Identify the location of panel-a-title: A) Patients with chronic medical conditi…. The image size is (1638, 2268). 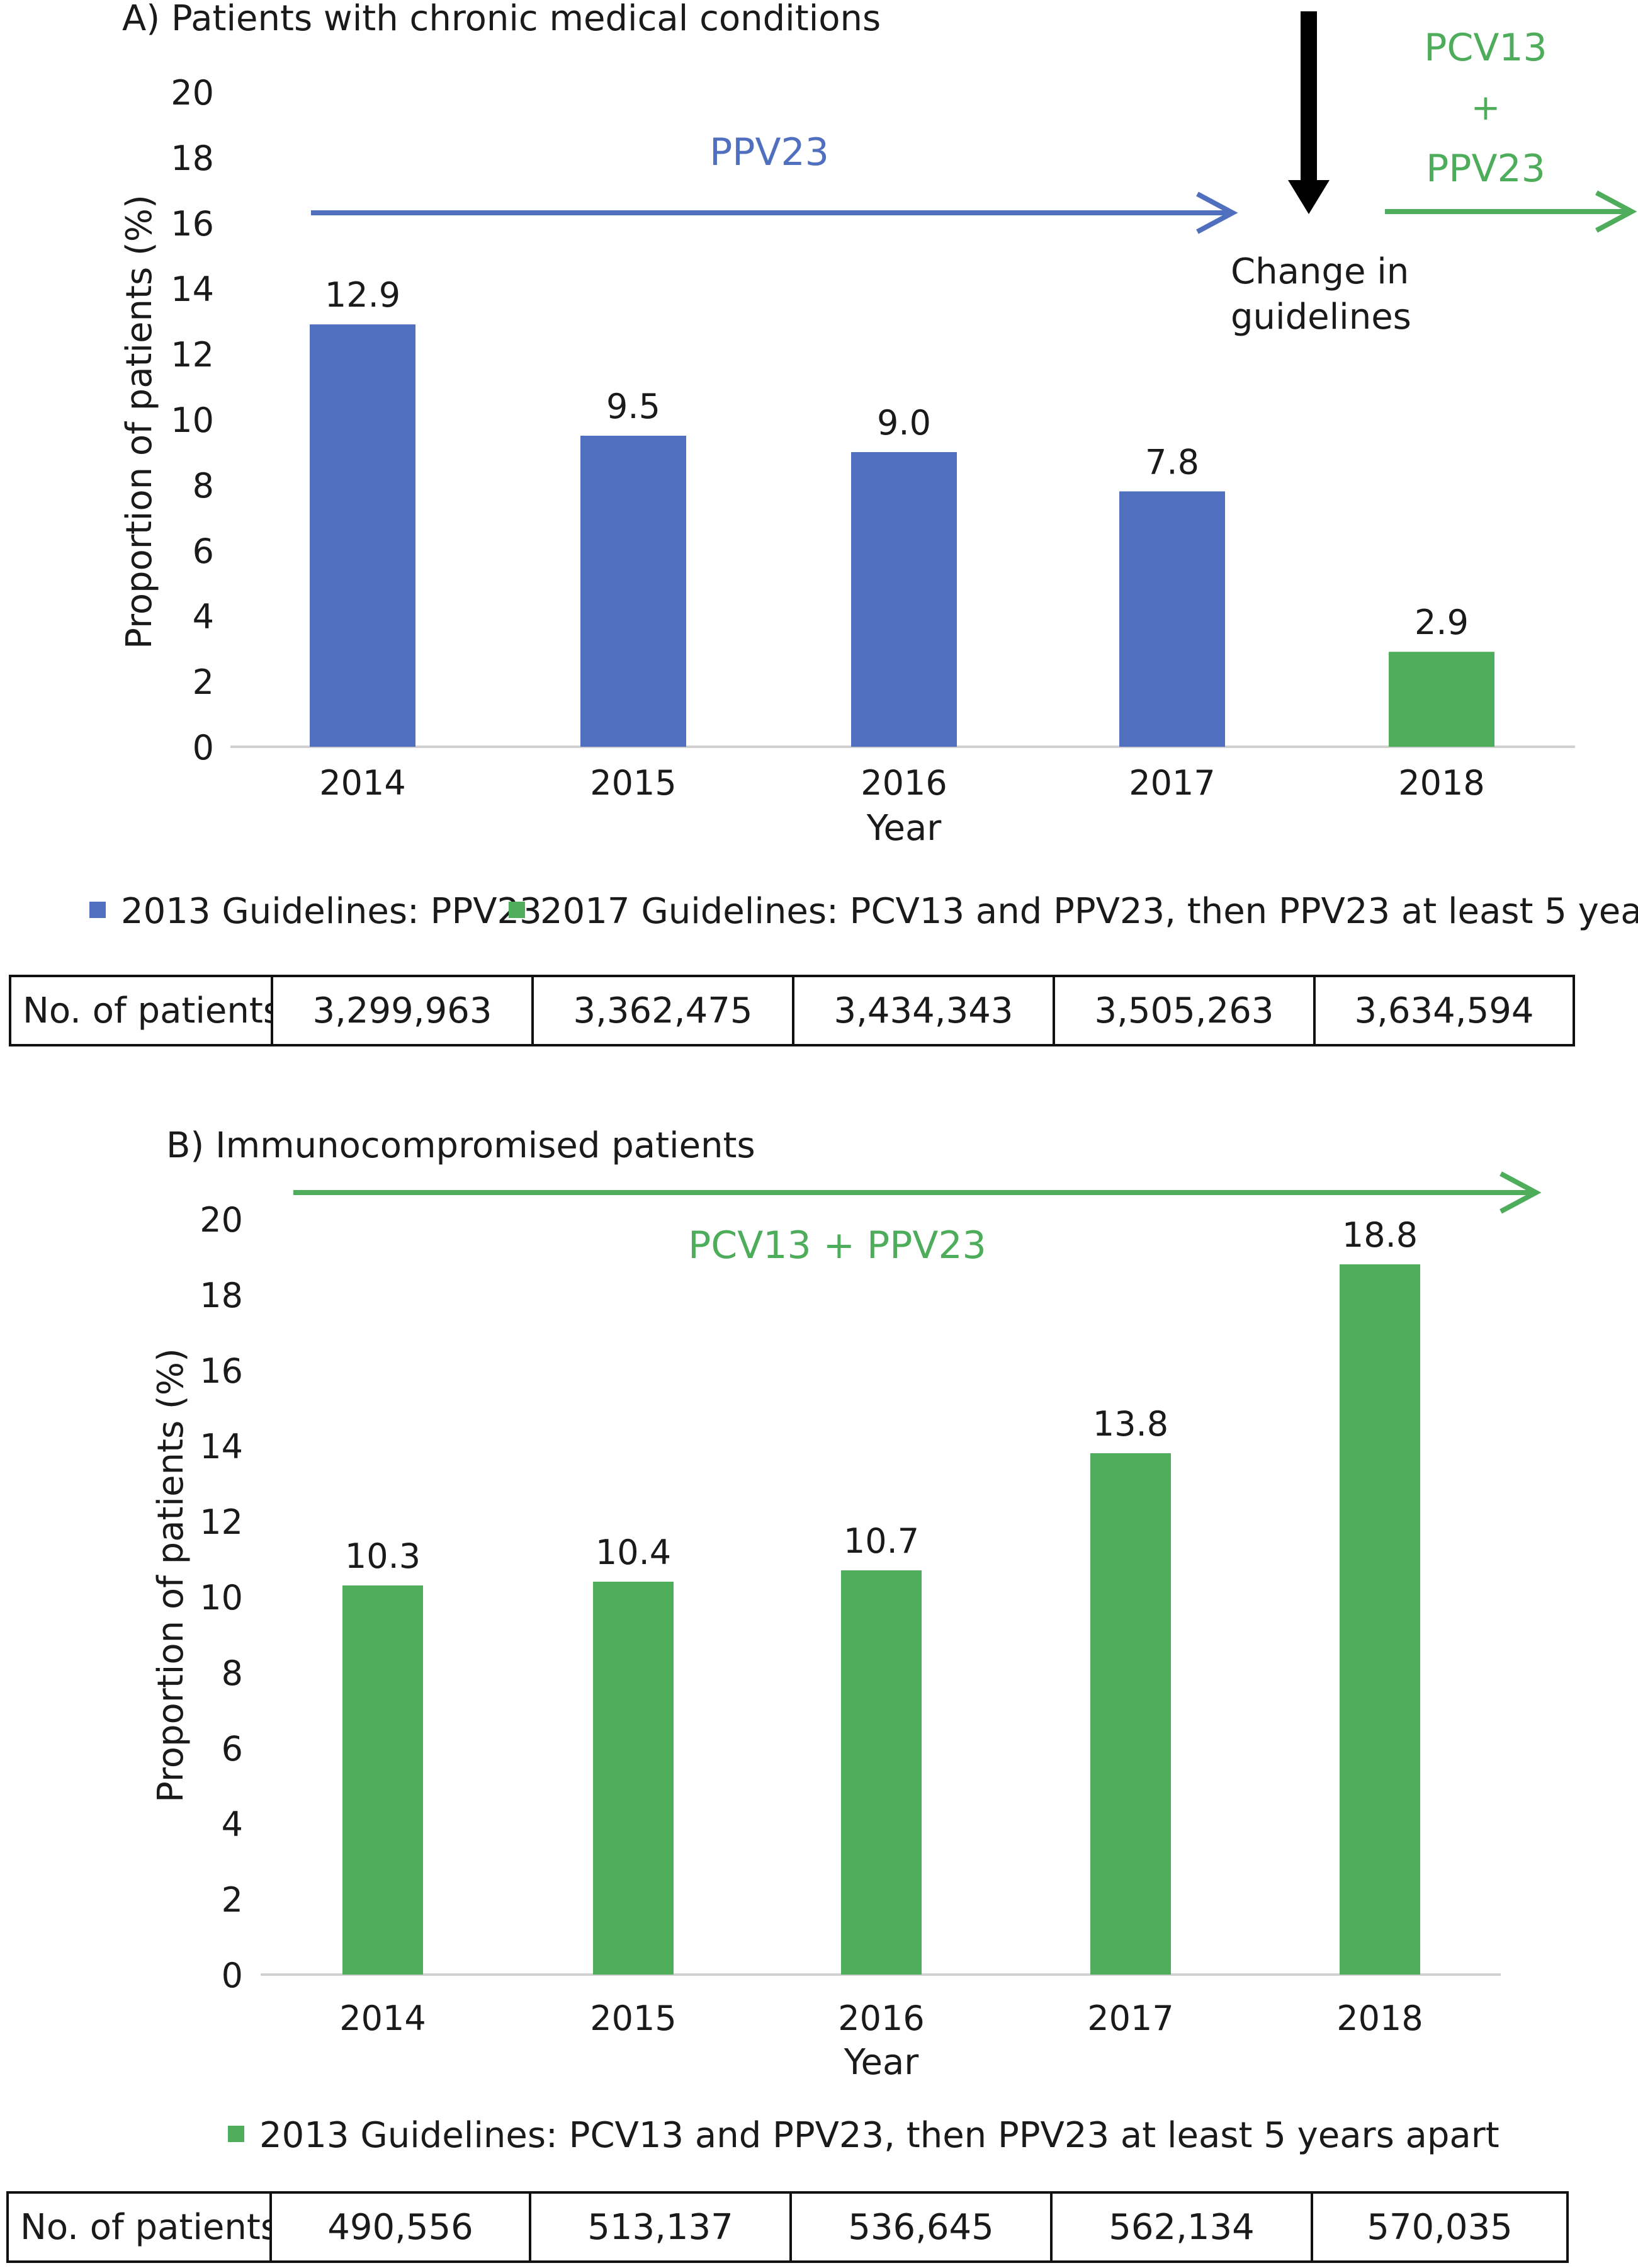
(501, 19).